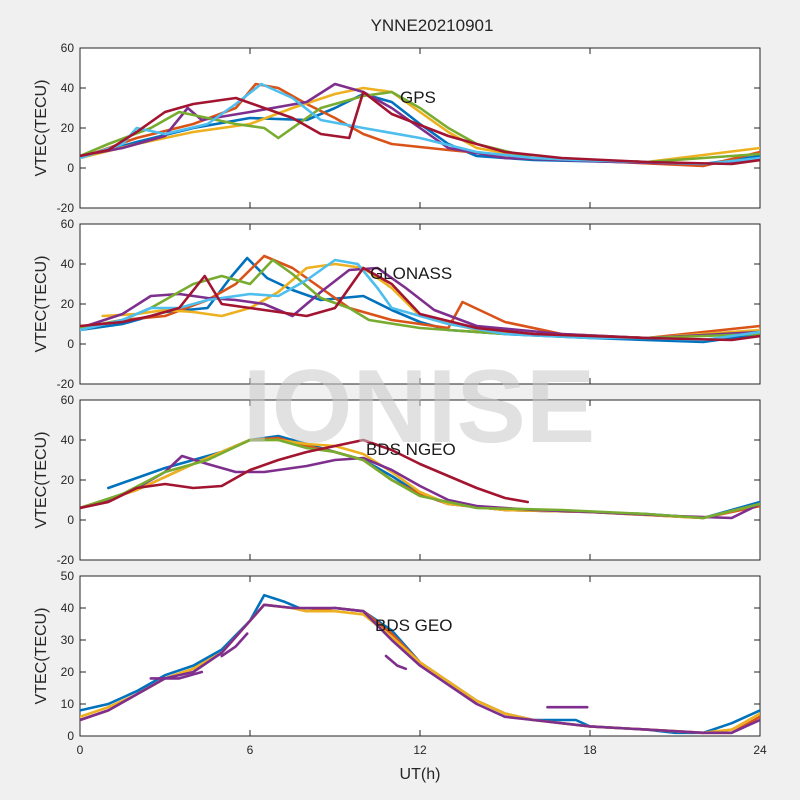  I want to click on figure-title: YNNE20210901, so click(432, 25).